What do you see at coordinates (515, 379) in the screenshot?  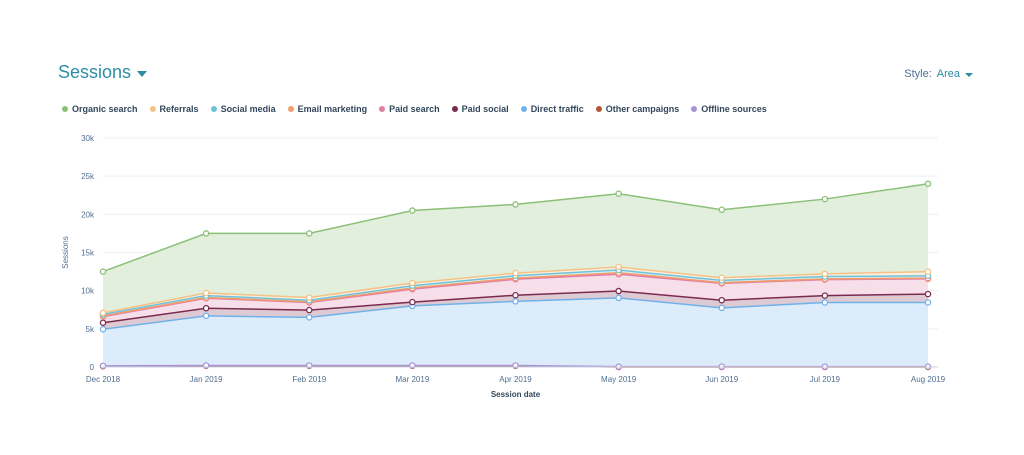 I see `x-tick-label: Apr 2019` at bounding box center [515, 379].